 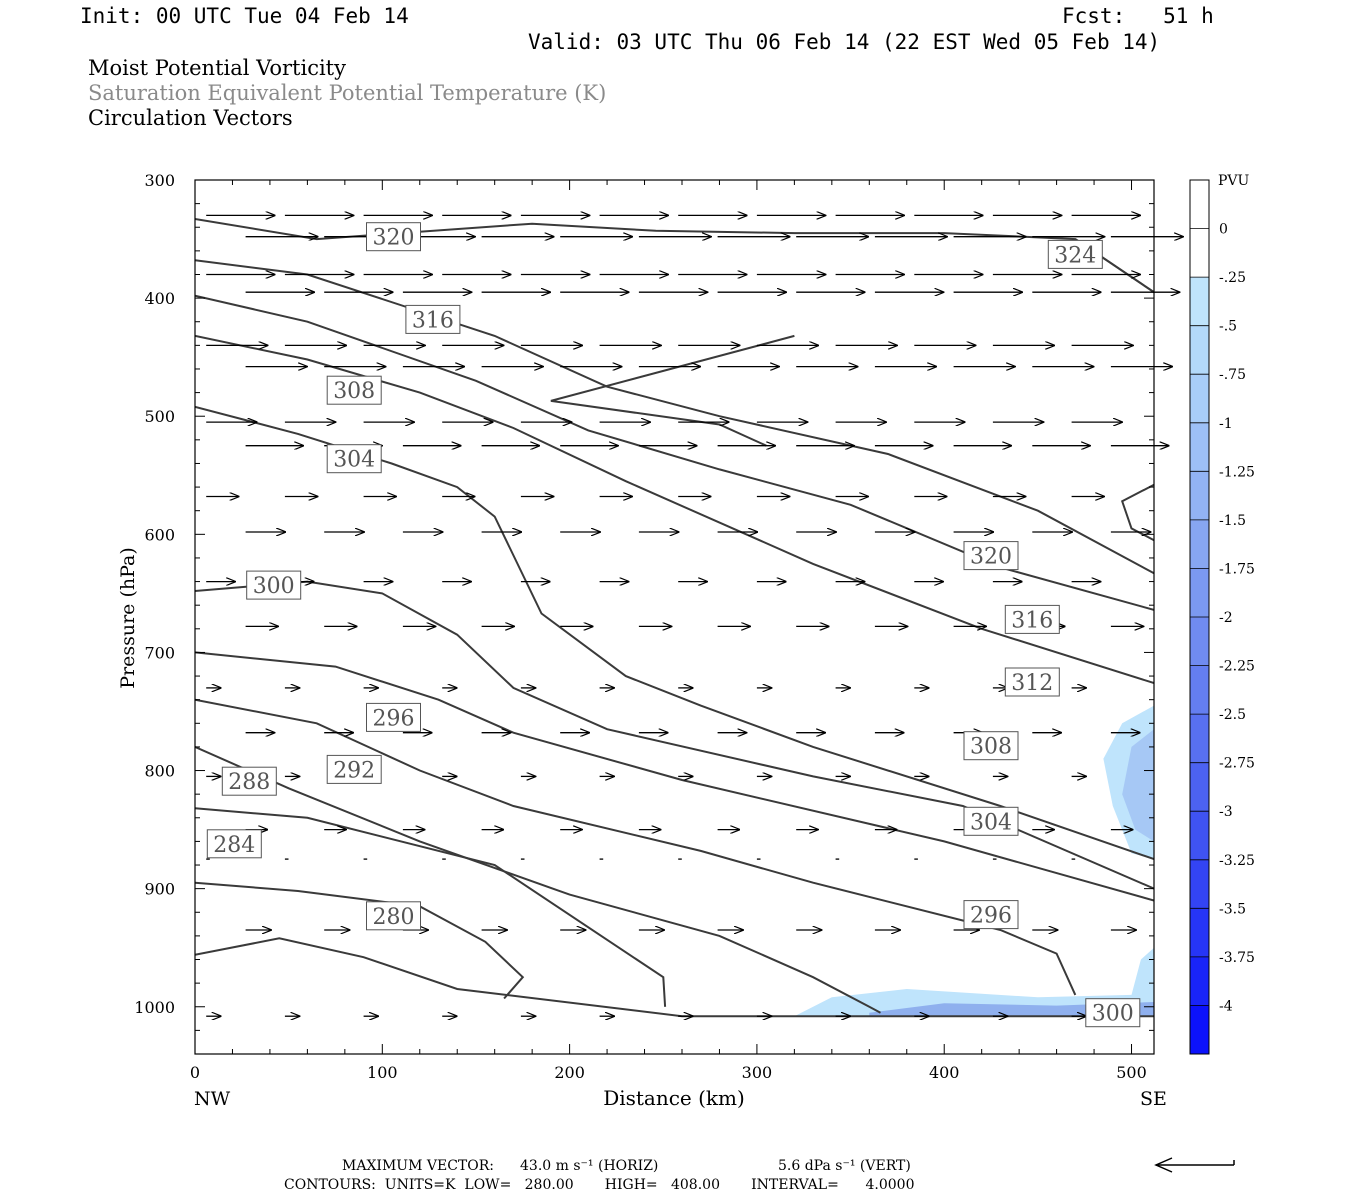 What do you see at coordinates (1226, 618) in the screenshot?
I see `colorbar-label: -2` at bounding box center [1226, 618].